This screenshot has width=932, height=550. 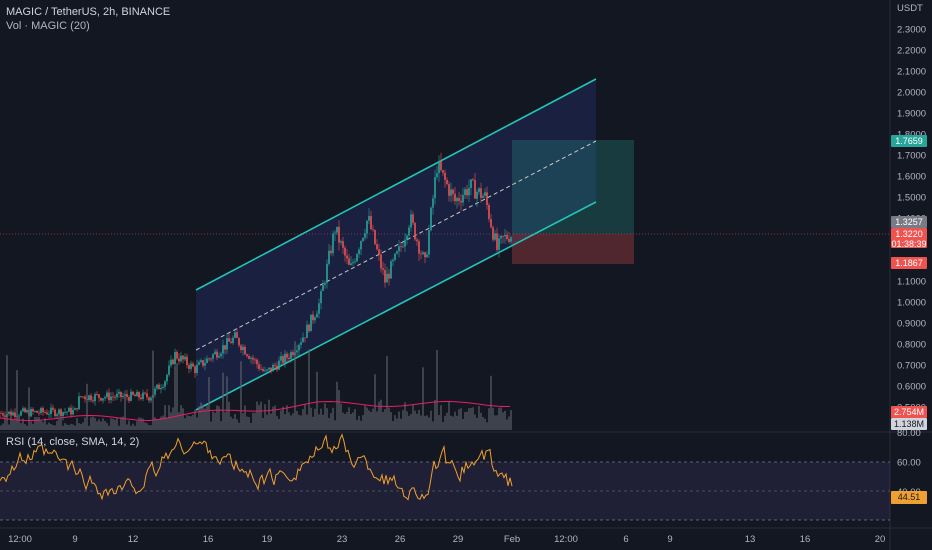 What do you see at coordinates (74, 539) in the screenshot?
I see `time-axis-tick: 9` at bounding box center [74, 539].